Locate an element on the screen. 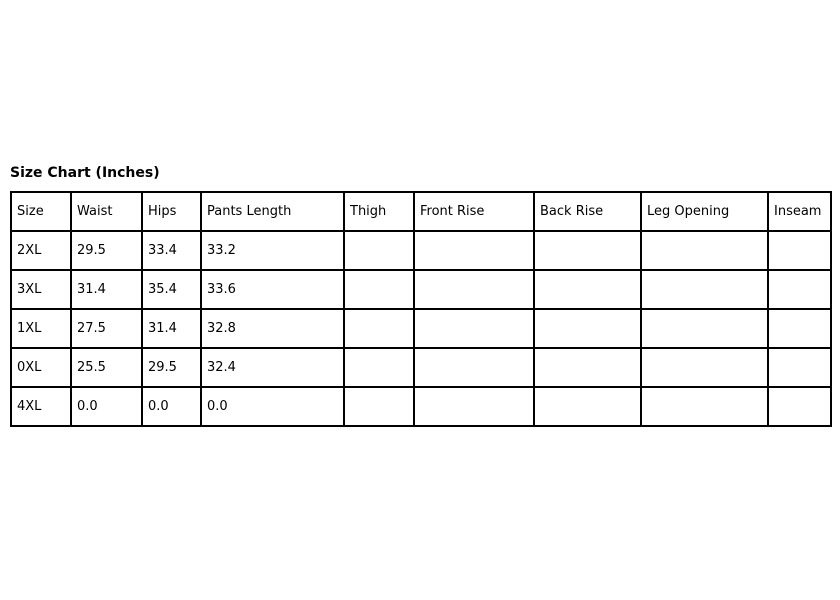 This screenshot has width=840, height=600. table-cell-waist: 27.5 is located at coordinates (106, 328).